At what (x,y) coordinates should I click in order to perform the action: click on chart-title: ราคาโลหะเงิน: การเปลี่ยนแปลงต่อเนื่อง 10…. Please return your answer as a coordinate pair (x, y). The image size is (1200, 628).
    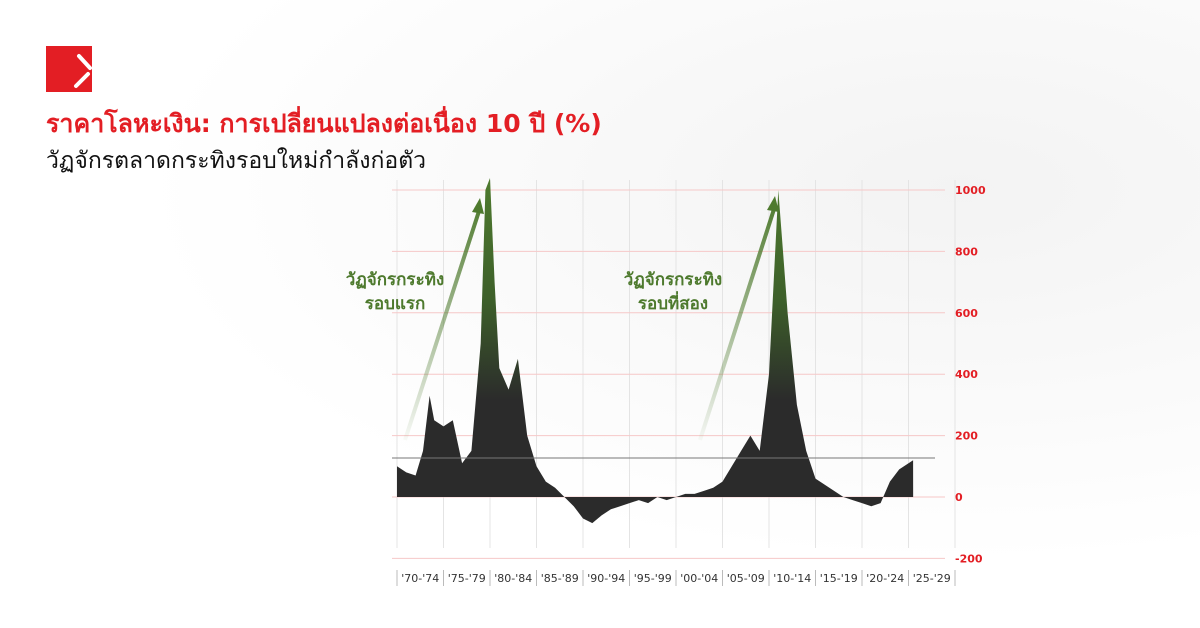
    Looking at the image, I should click on (324, 123).